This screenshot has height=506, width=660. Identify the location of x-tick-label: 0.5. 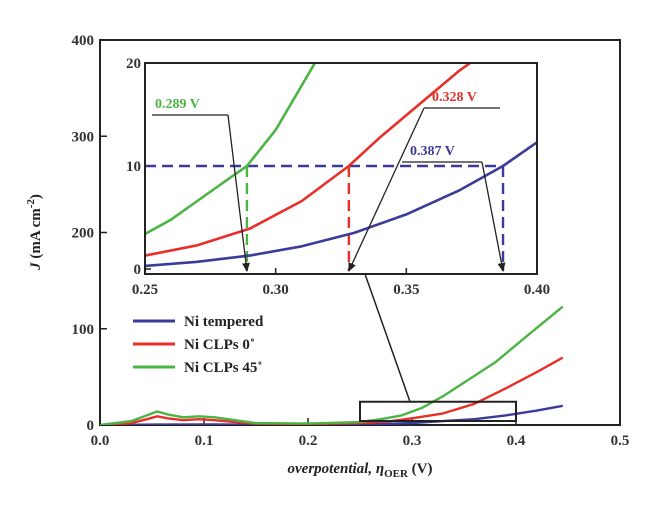
(620, 441).